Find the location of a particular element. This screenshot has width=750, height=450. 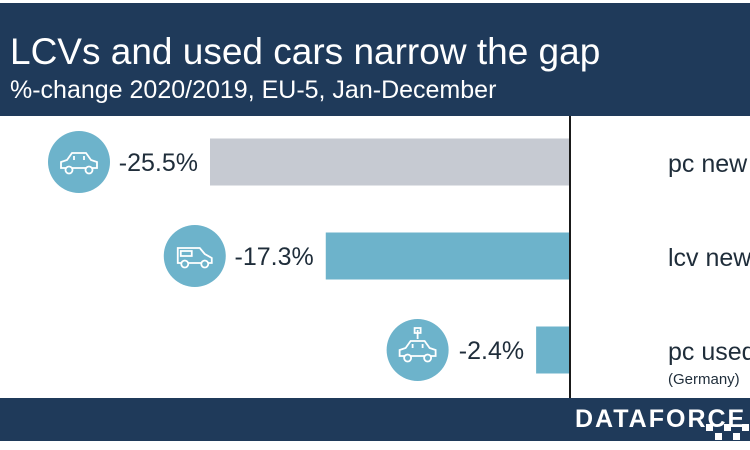

chart-subtitle: %-change 2020/2019, EU-5, Jan-December is located at coordinates (253, 90).